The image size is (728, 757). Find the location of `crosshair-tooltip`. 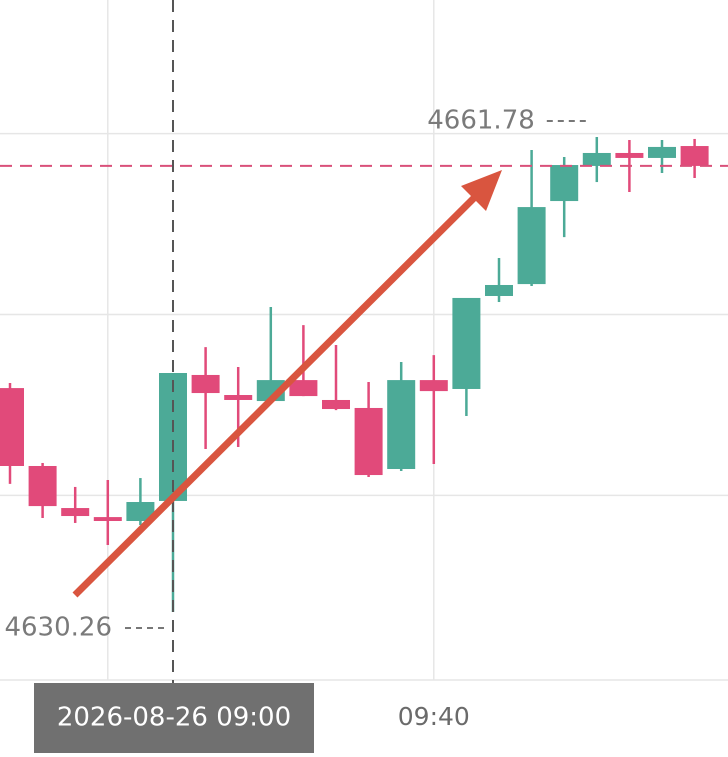

crosshair-tooltip is located at coordinates (174, 718).